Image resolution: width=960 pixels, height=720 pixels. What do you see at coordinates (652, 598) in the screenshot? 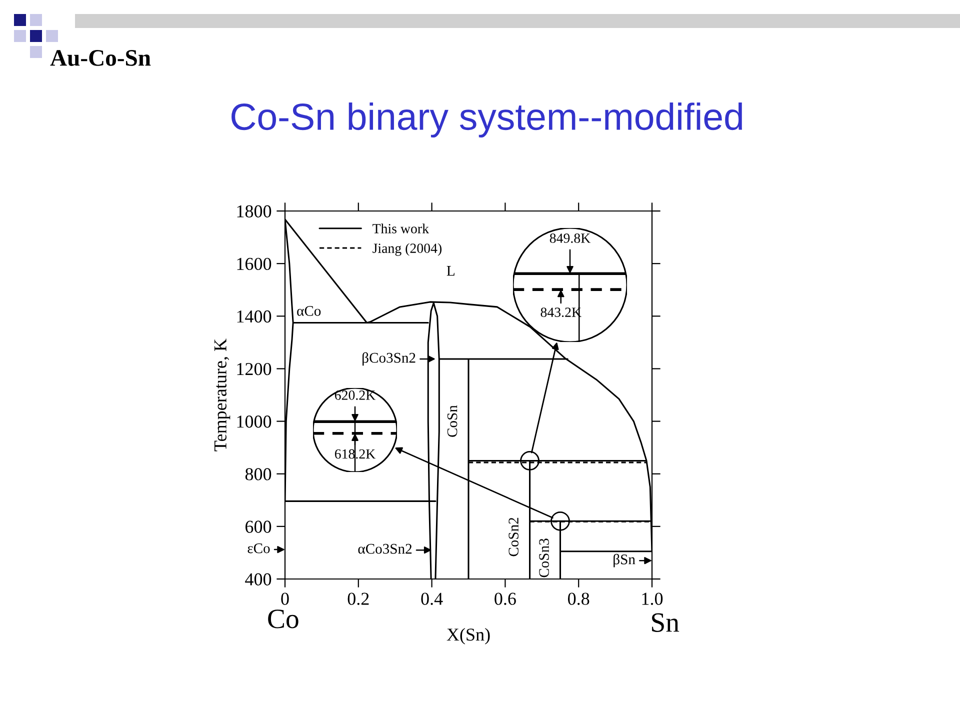
I see `x-tick-label: 1.0` at bounding box center [652, 598].